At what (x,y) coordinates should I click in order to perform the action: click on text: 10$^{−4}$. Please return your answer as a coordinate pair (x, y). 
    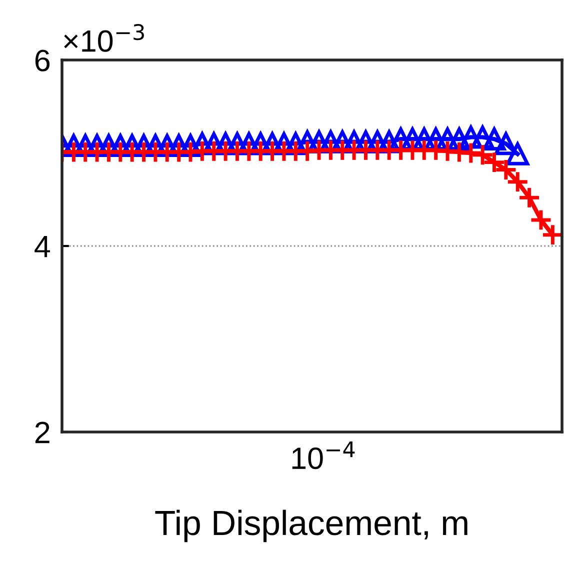
    Looking at the image, I should click on (323, 456).